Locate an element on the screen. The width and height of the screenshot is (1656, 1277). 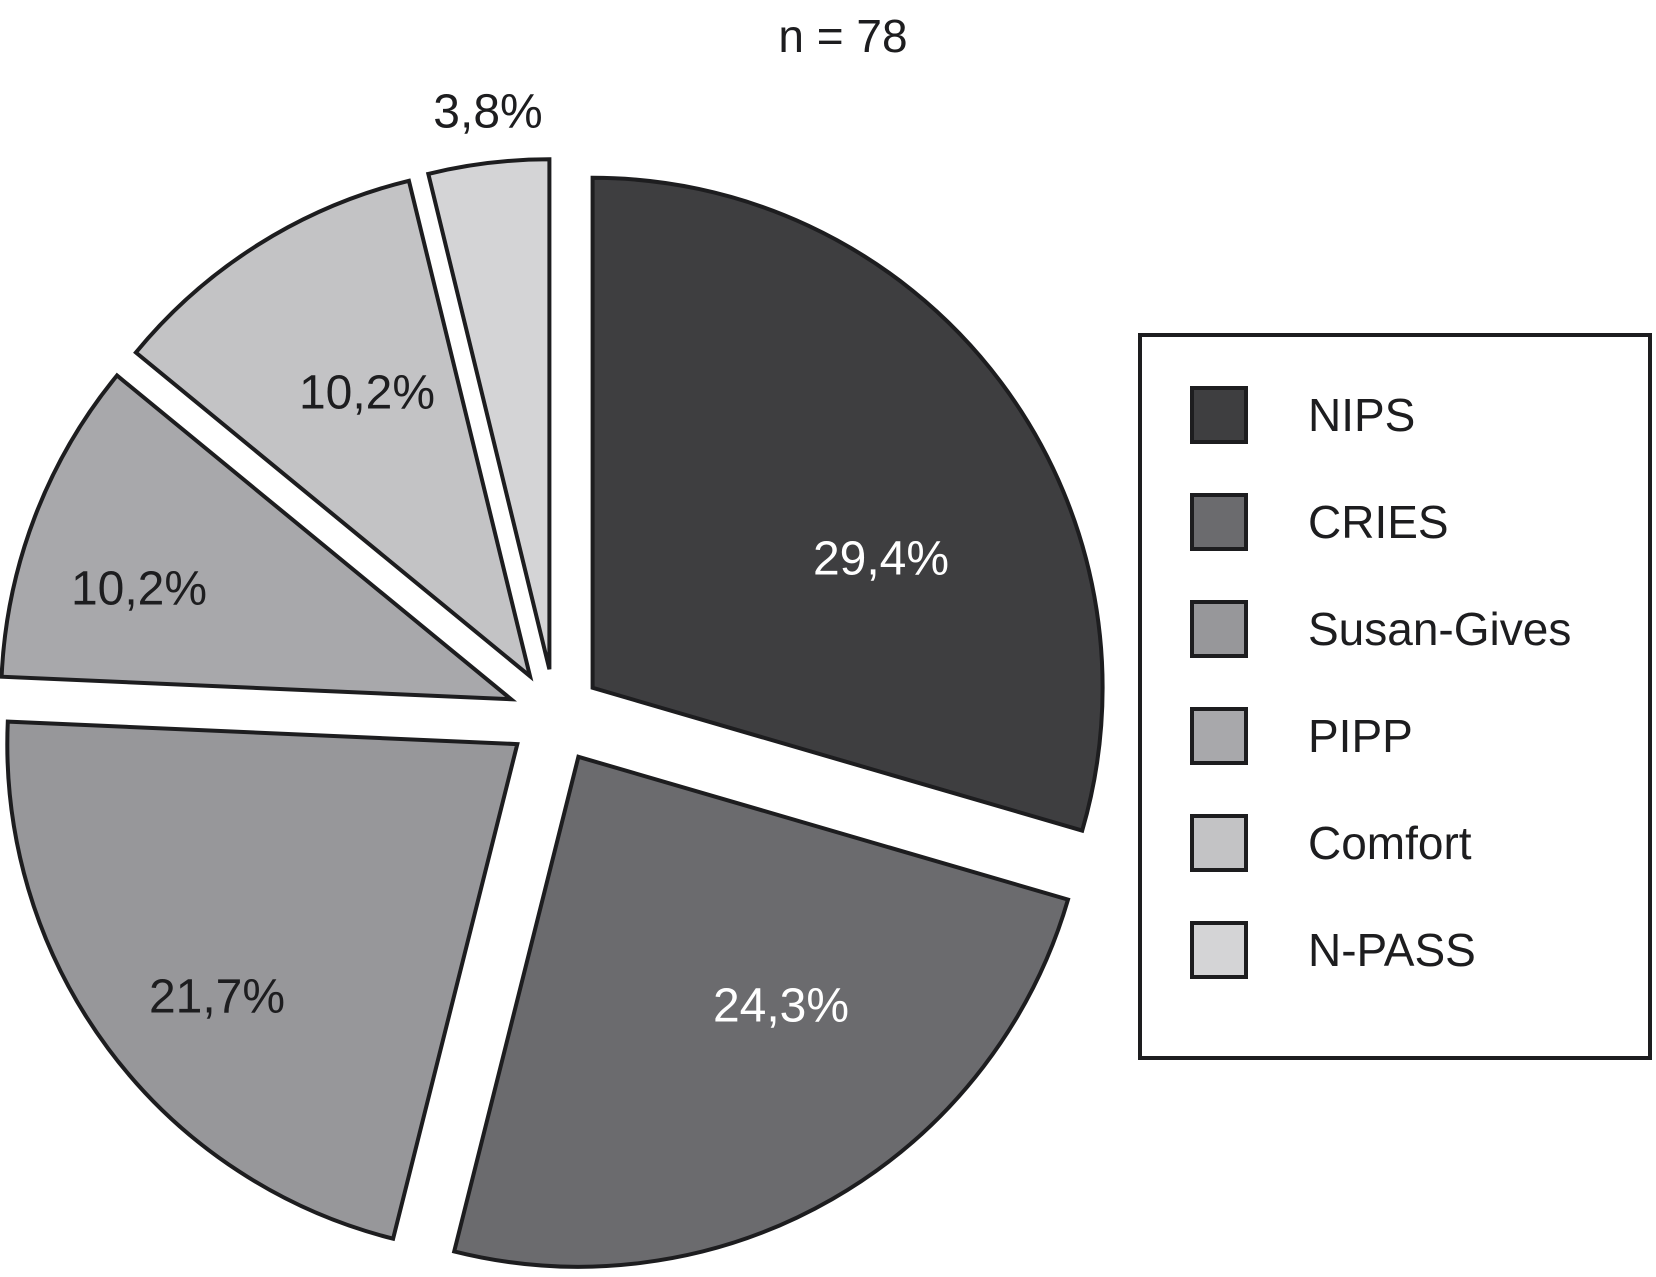
legend-swatch-susan-gives is located at coordinates (1219, 628).